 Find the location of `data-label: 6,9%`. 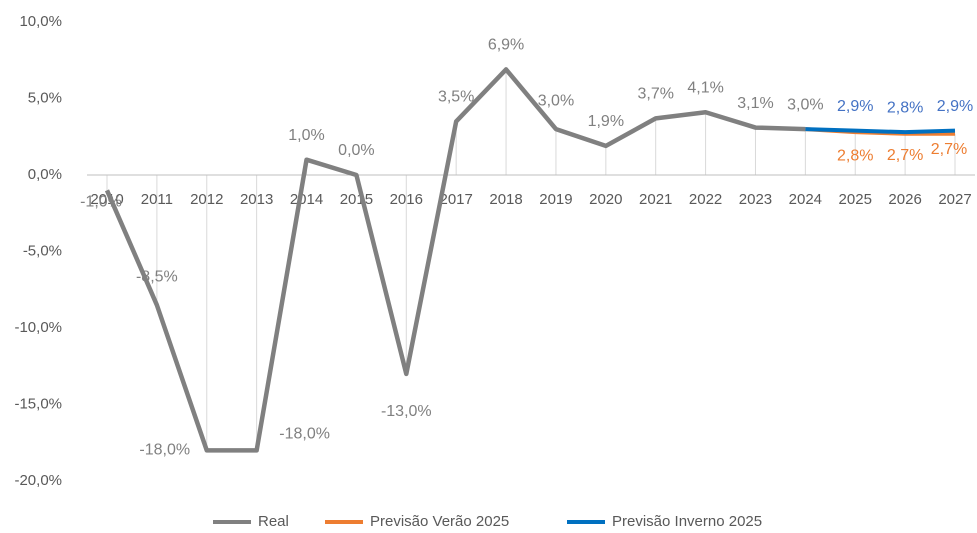

data-label: 6,9% is located at coordinates (506, 45).